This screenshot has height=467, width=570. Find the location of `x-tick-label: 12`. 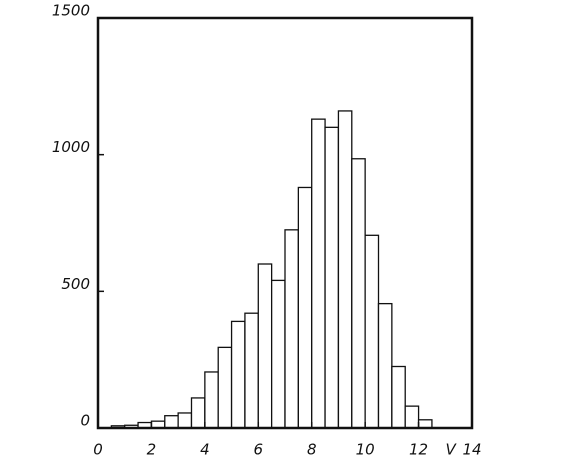

x-tick-label: 12 is located at coordinates (418, 450).